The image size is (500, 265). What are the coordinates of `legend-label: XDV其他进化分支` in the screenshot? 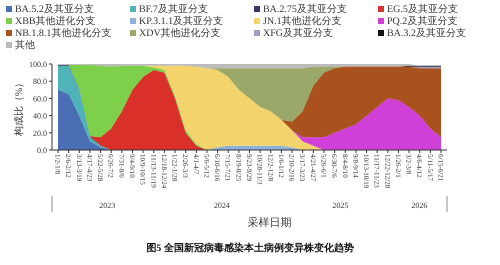 It's located at (180, 33).